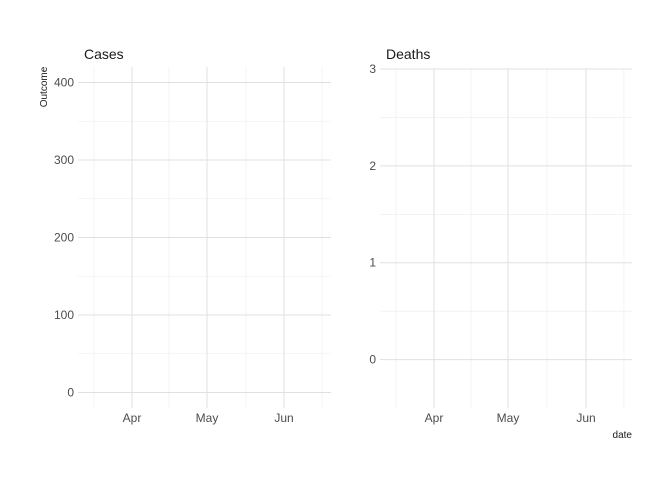 The width and height of the screenshot is (672, 480). I want to click on cases-y-tick-labels: 0 100 200 300 400, so click(64, 238).